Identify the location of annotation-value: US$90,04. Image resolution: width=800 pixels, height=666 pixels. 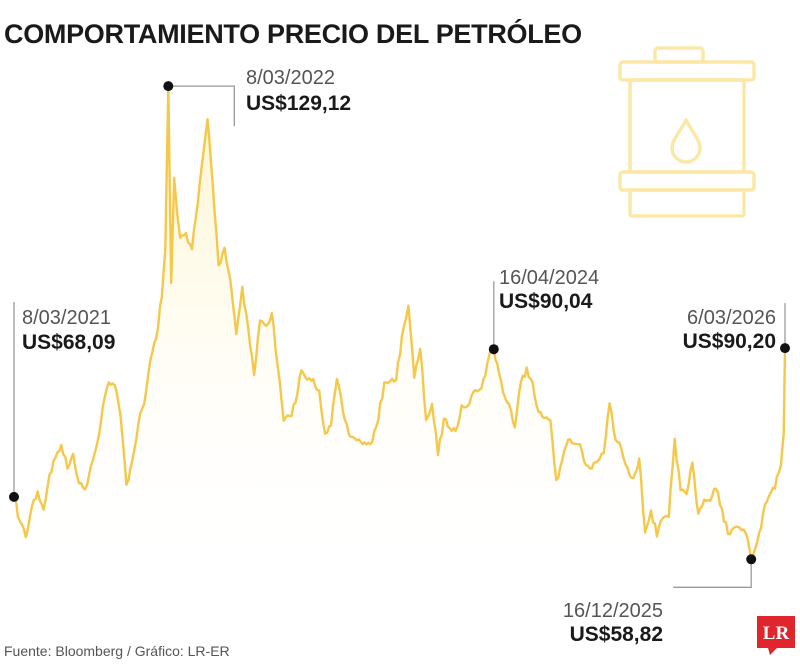
(546, 301).